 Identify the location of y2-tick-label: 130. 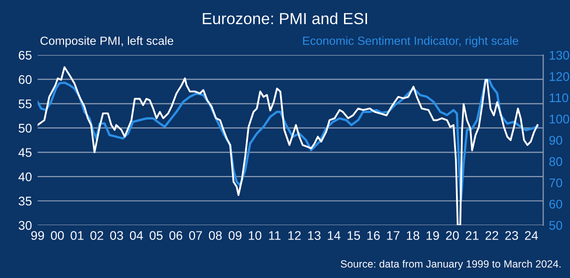
(560, 55).